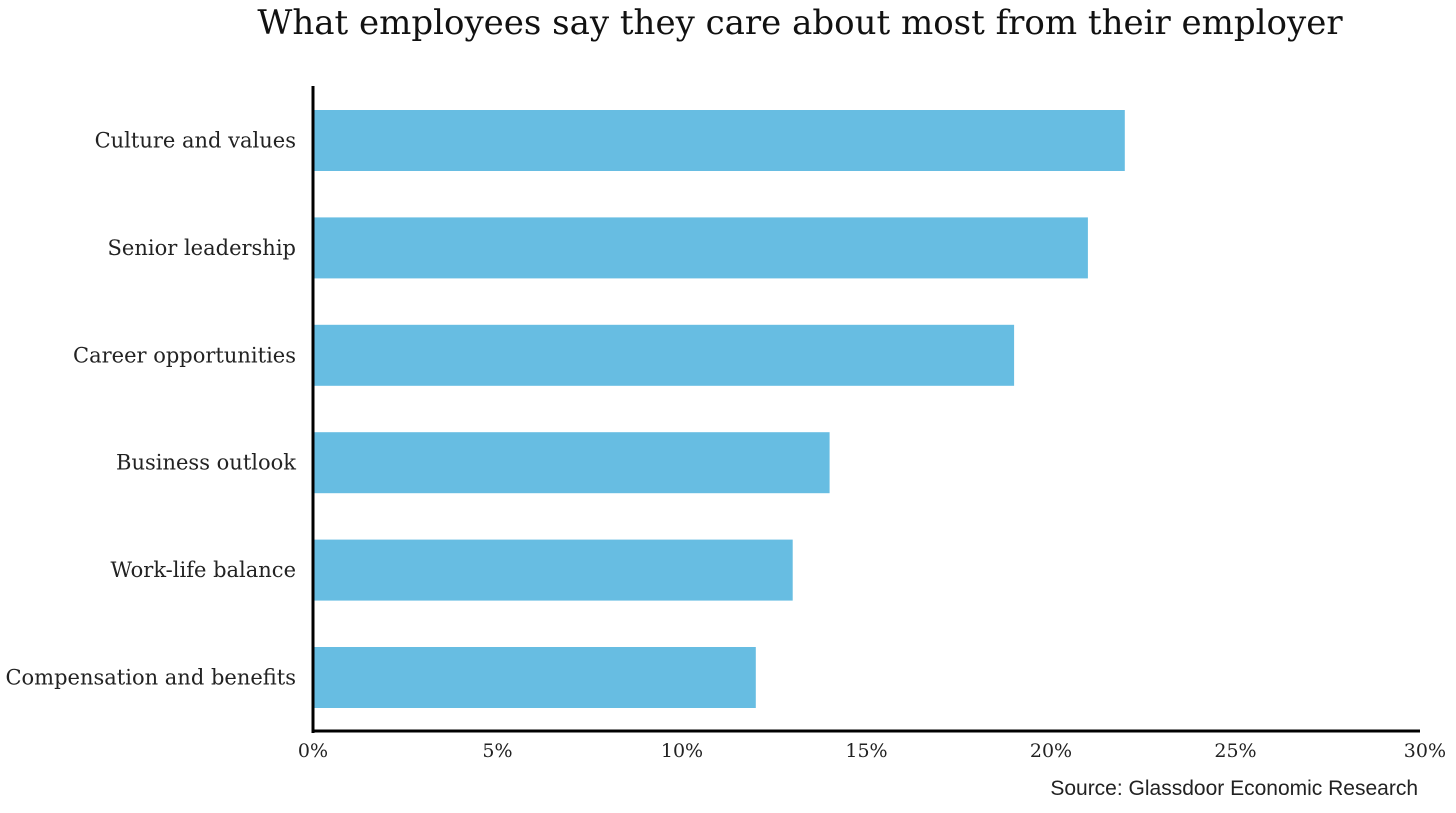 Image resolution: width=1456 pixels, height=813 pixels. Describe the element at coordinates (313, 751) in the screenshot. I see `x-tick-label: 0%` at that location.